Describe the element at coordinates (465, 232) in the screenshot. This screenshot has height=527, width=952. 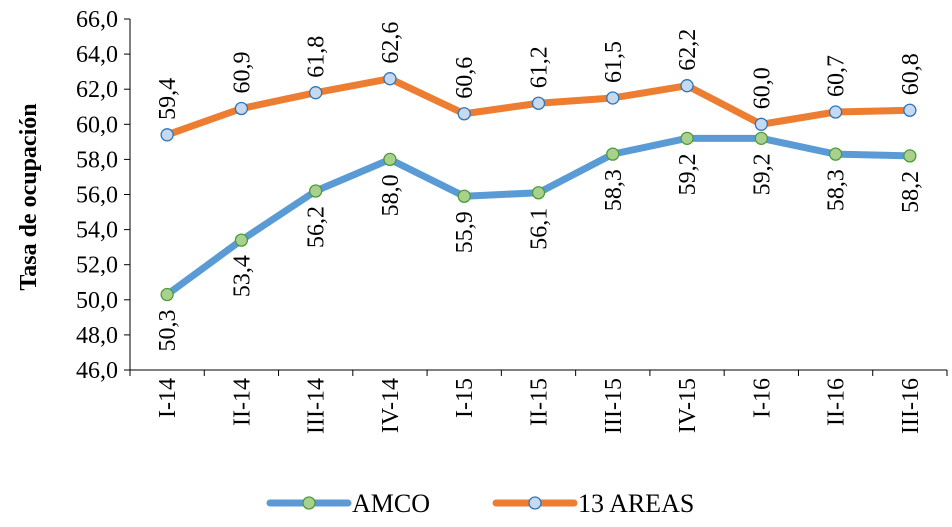
I see `data-label: 55,9` at that location.